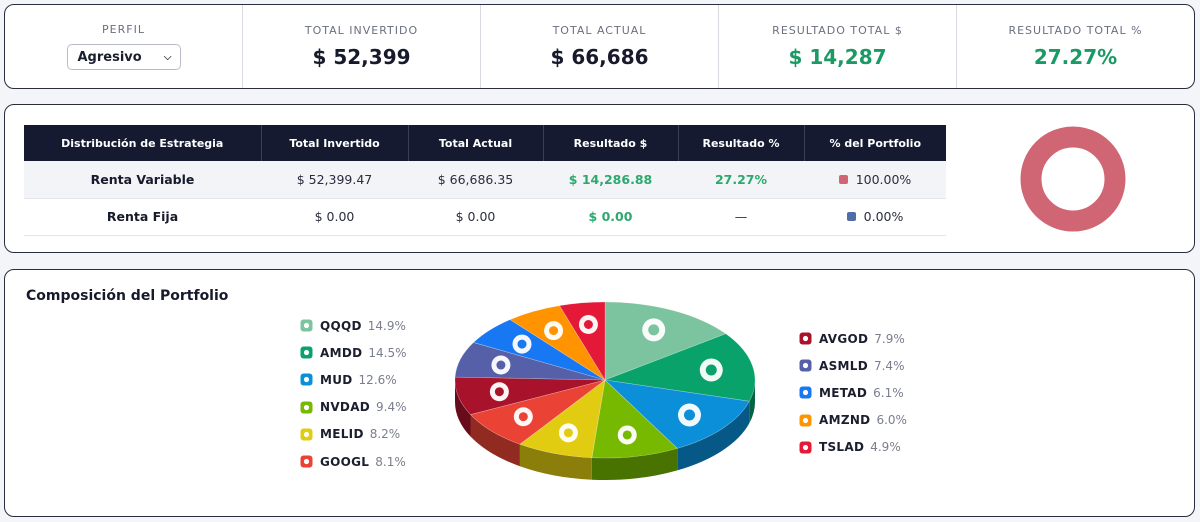 The height and width of the screenshot is (522, 1200). What do you see at coordinates (341, 352) in the screenshot?
I see `legend-ticker: AMDD` at bounding box center [341, 352].